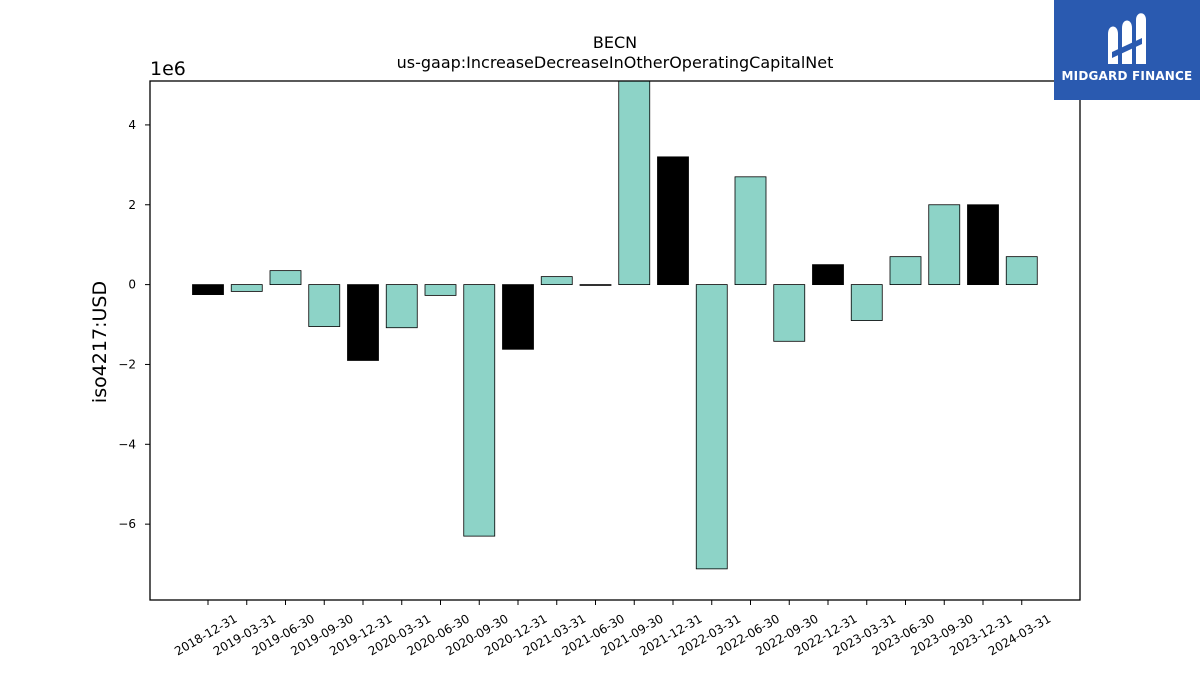 Image resolution: width=1200 pixels, height=675 pixels. I want to click on brand-logo: MIDGARD FINANCE, so click(1127, 50).